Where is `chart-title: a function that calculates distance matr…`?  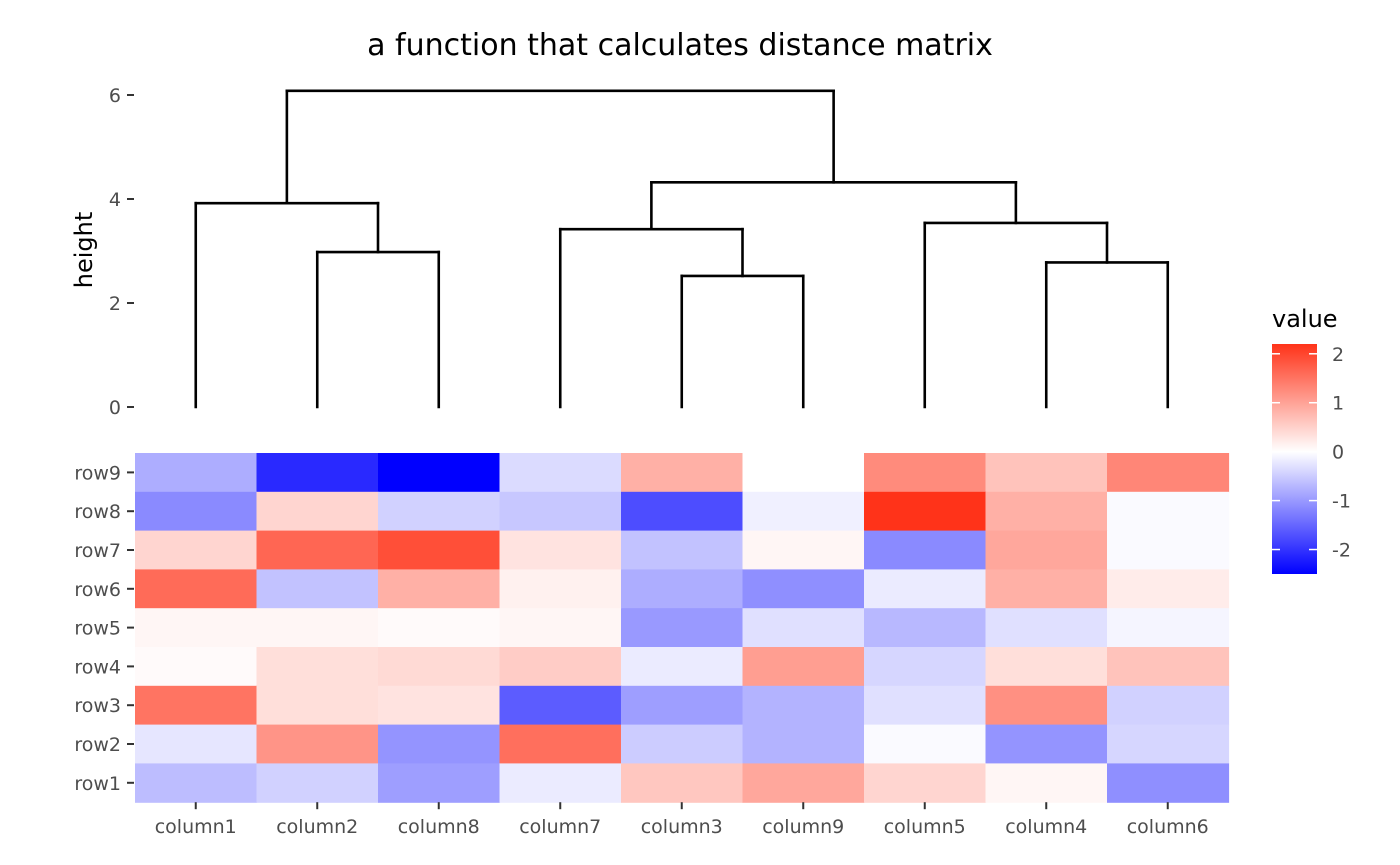 chart-title: a function that calculates distance matr… is located at coordinates (680, 45).